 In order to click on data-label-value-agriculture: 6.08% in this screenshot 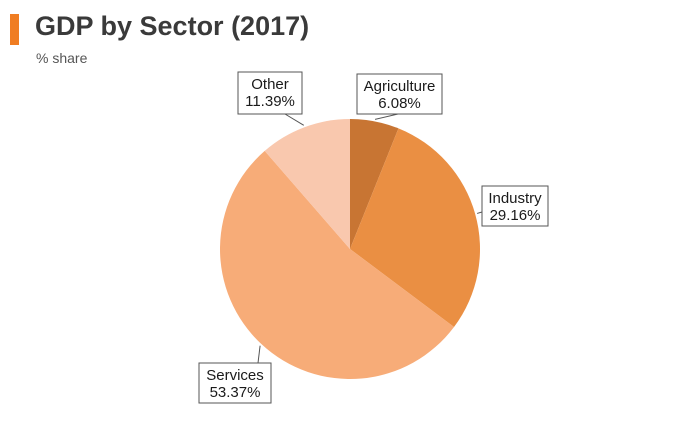, I will do `click(399, 103)`.